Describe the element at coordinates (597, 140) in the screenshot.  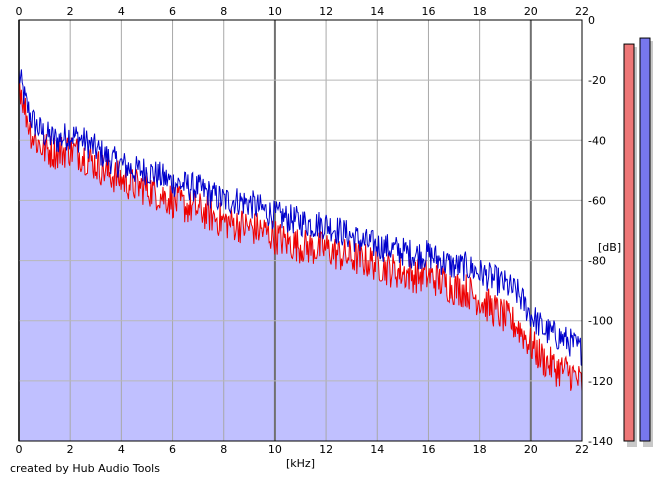
I see `y-tick-label: -40` at that location.